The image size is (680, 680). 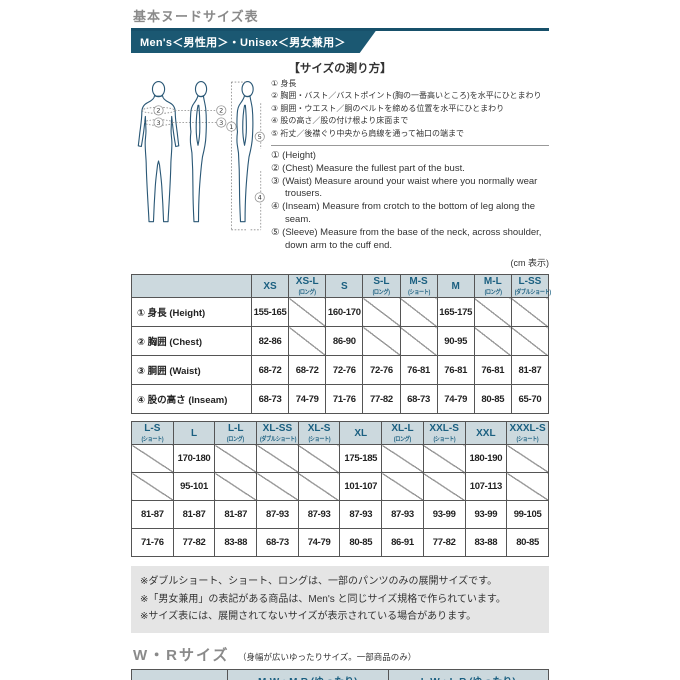 I want to click on size-col-header: L, so click(x=194, y=433).